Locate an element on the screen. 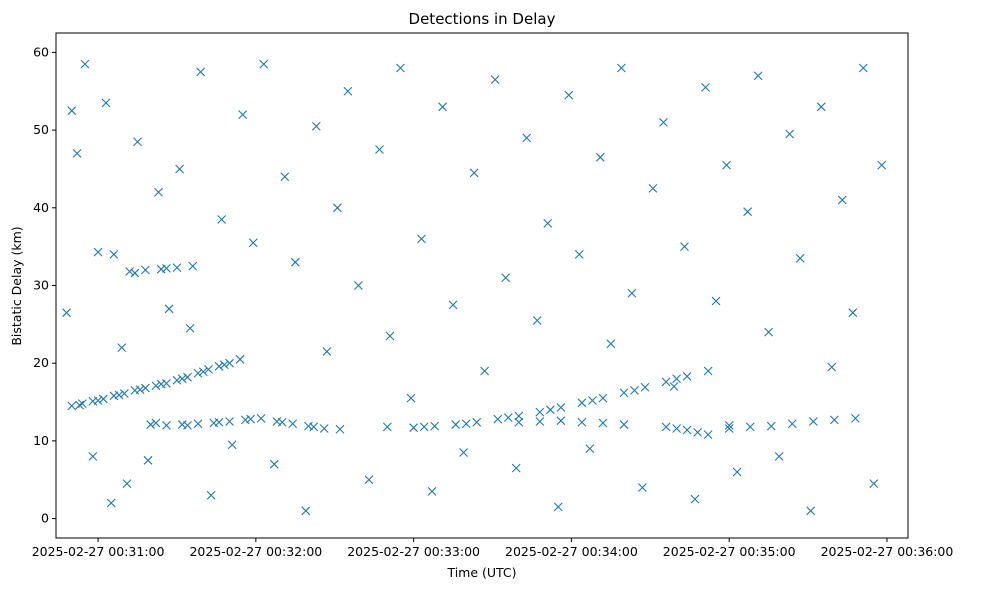  y-tick-label: 50 is located at coordinates (41, 129).